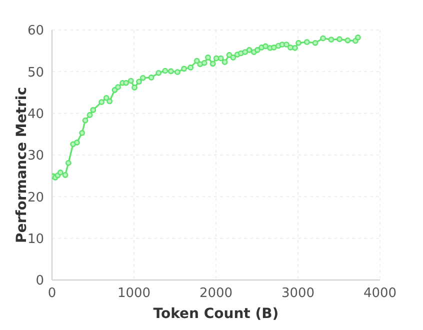 This screenshot has height=330, width=423. I want to click on x-axis-title: Token Count (B), so click(216, 314).